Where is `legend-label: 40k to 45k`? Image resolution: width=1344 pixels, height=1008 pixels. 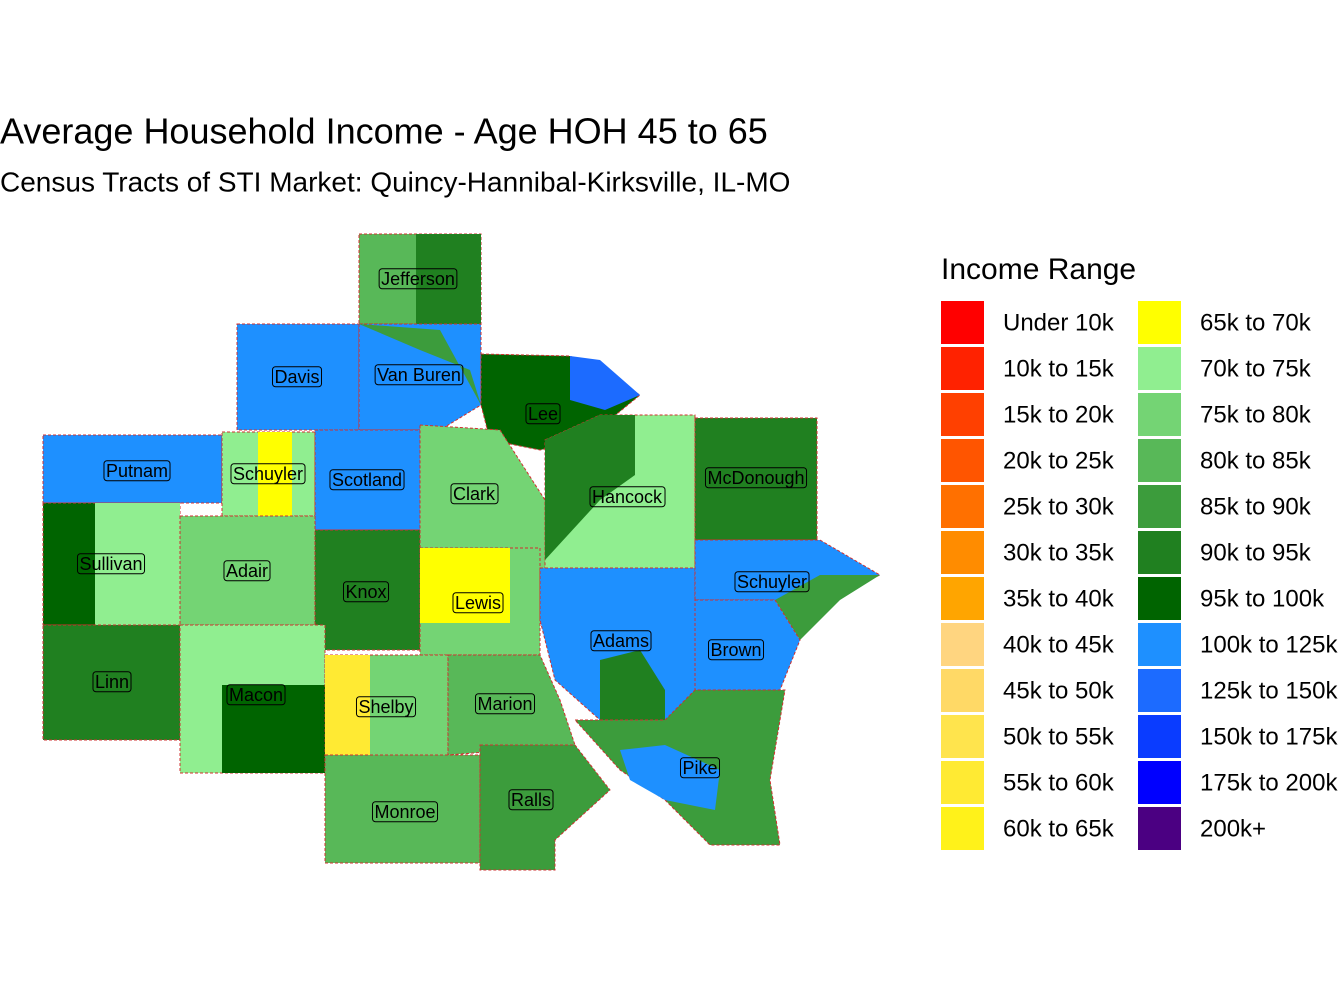
legend-label: 40k to 45k is located at coordinates (1059, 644).